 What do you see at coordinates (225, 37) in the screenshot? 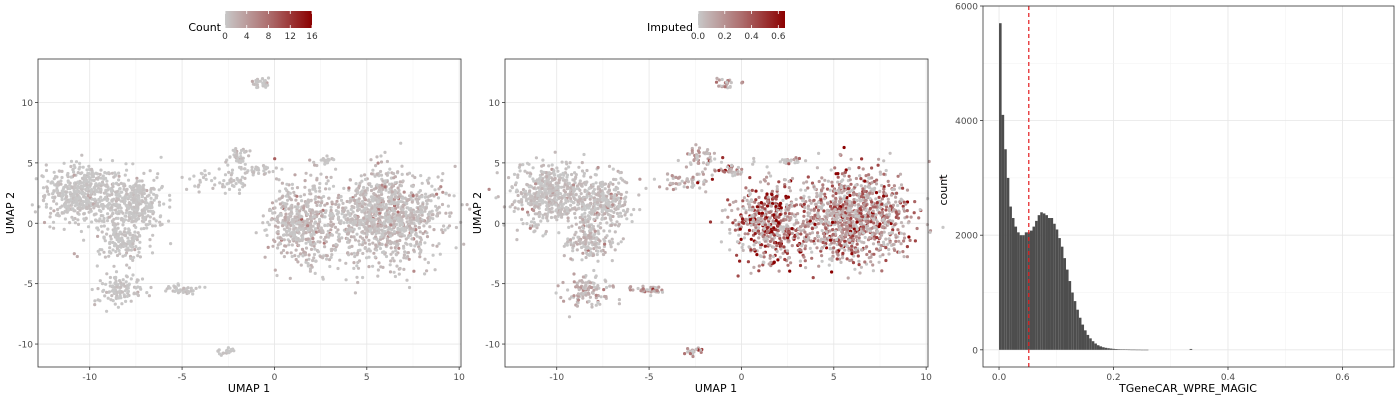
I see `colorbar-tick-label: 0` at bounding box center [225, 37].